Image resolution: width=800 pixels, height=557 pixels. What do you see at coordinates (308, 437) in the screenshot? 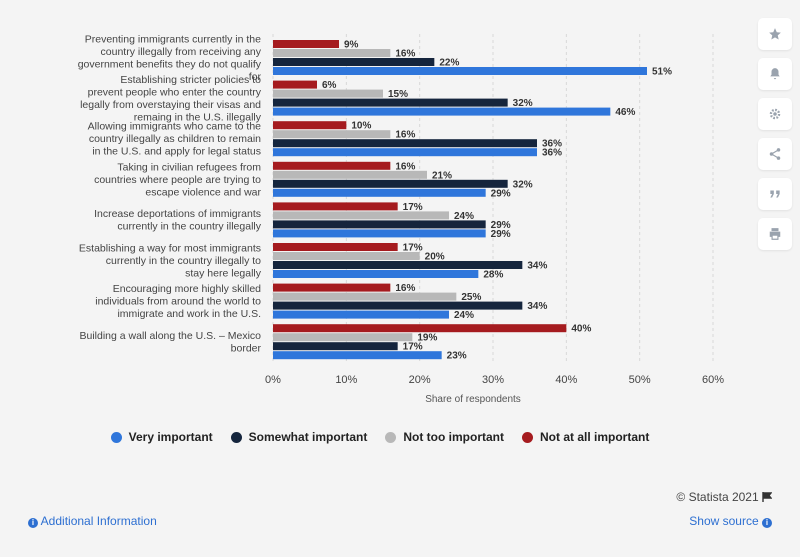
I see `legend-label: Somewhat important` at bounding box center [308, 437].